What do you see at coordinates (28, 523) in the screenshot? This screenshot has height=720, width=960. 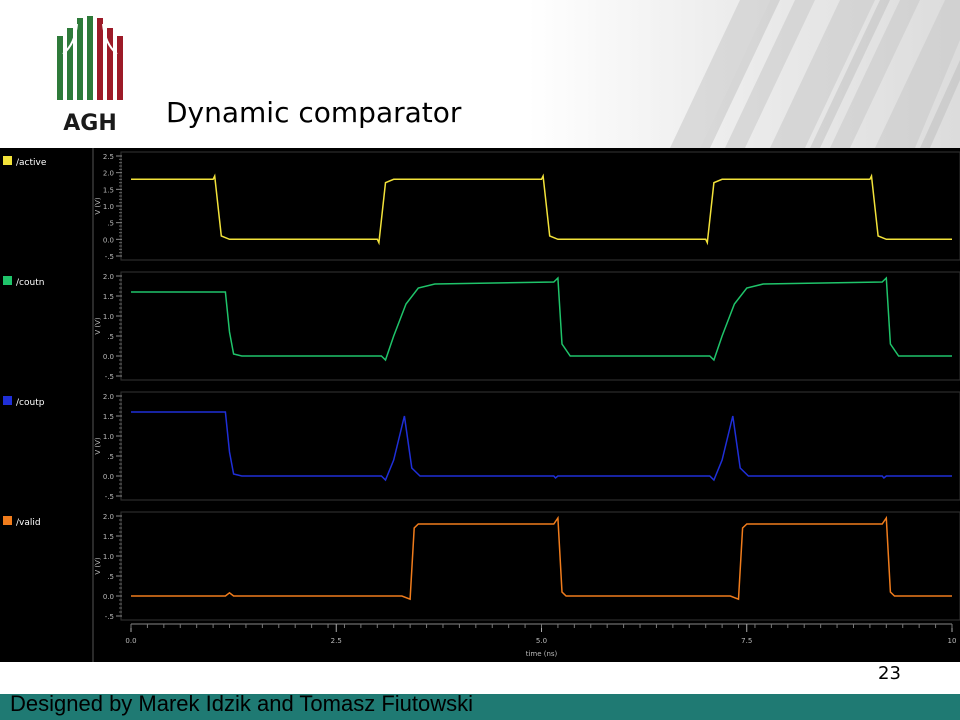 I see `legend-label: /valid` at bounding box center [28, 523].